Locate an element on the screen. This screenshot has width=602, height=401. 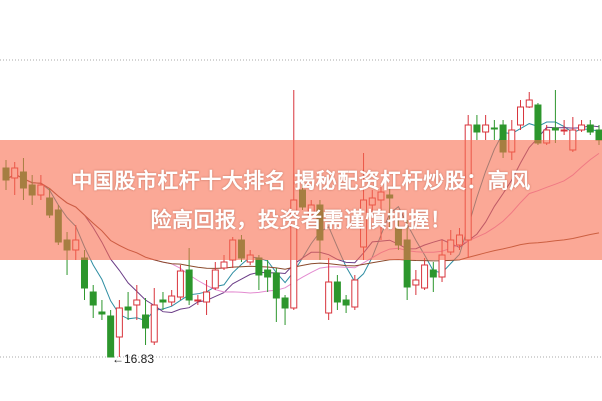
min-price-label: ←16.83 is located at coordinates (133, 359).